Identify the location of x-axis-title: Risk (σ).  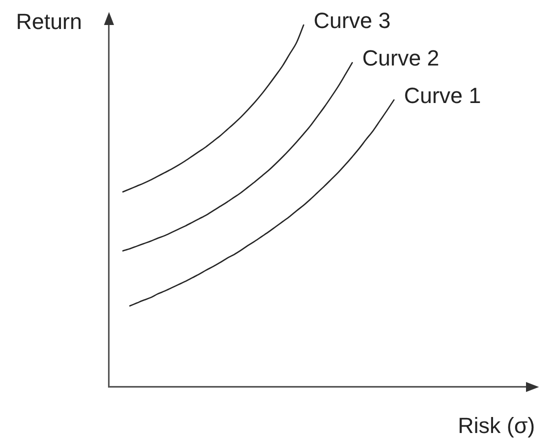
(496, 425).